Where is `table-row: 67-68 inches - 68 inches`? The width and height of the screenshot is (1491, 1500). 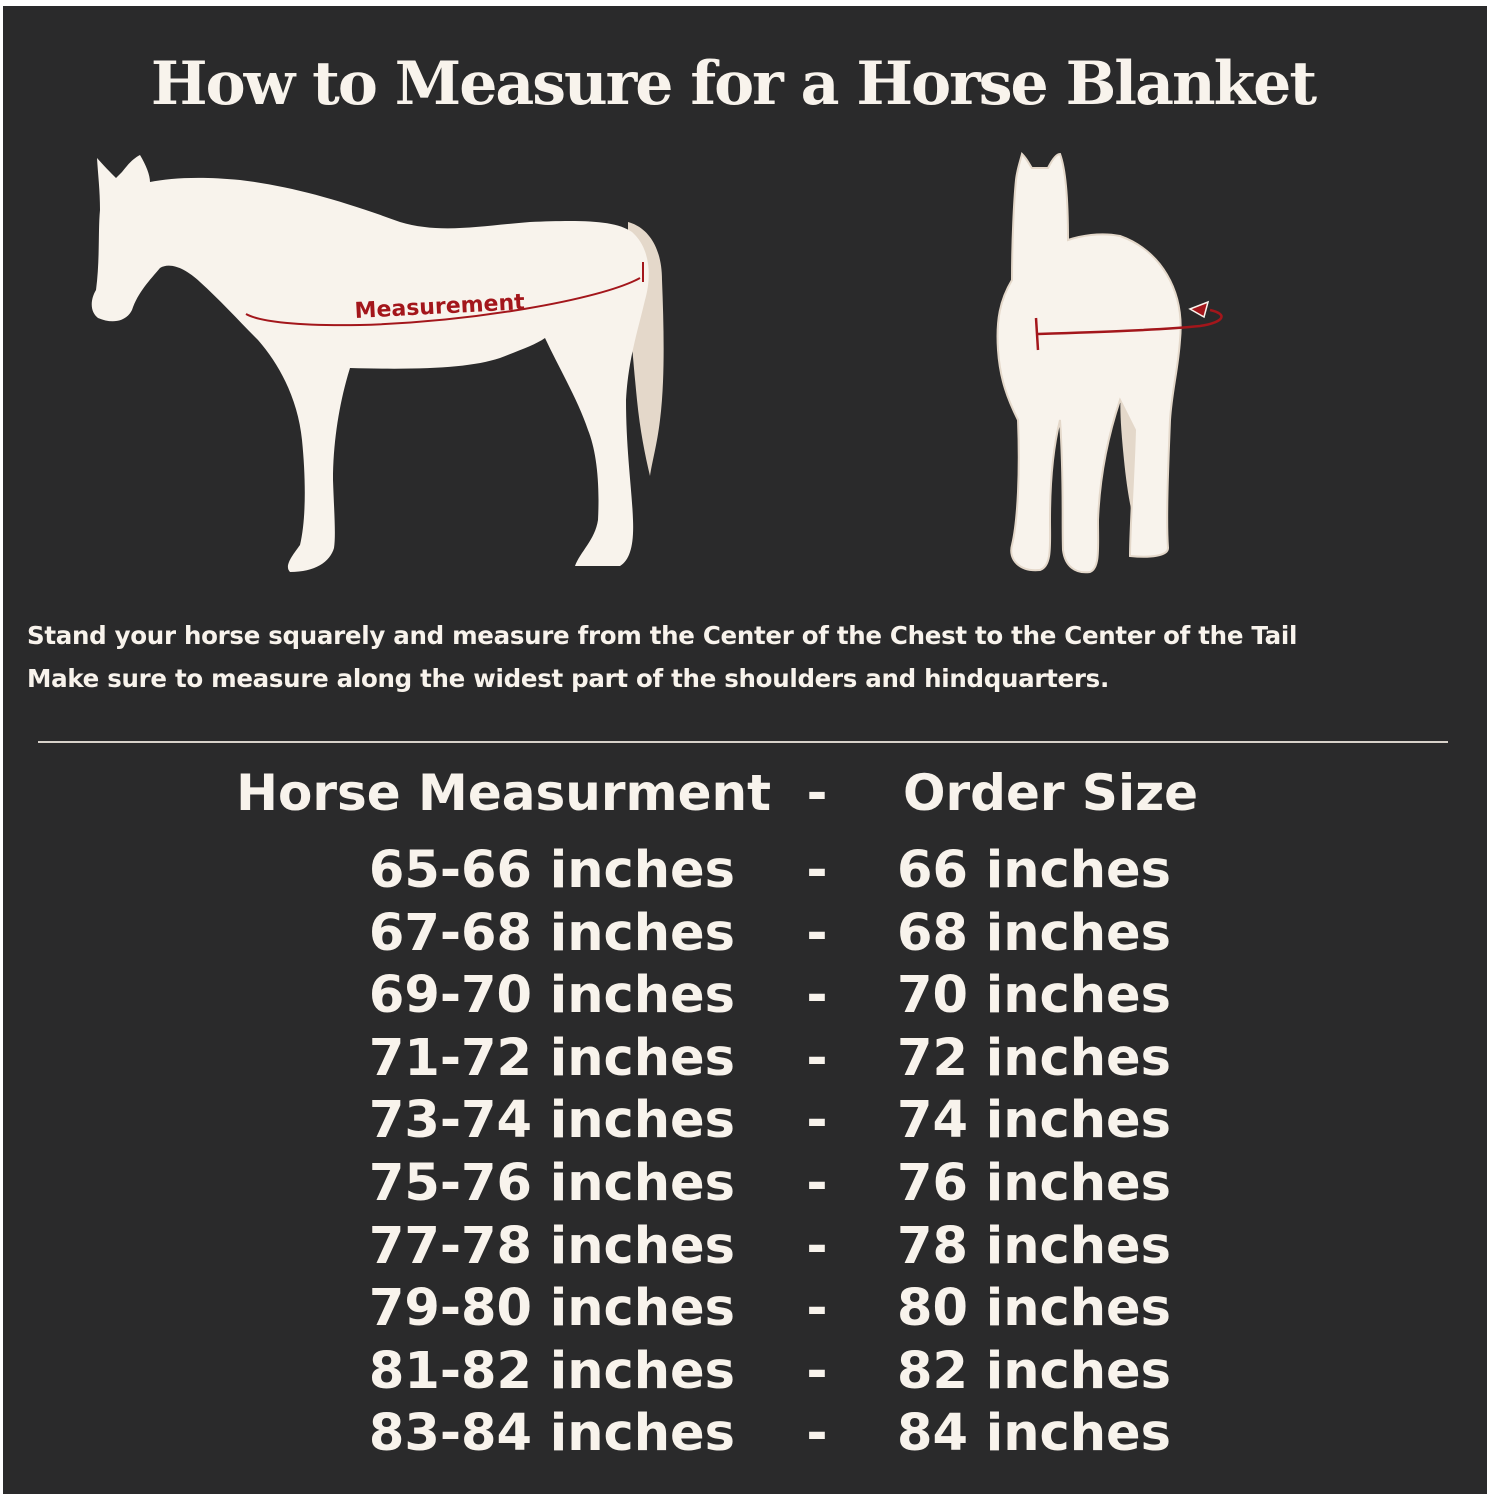 table-row: 67-68 inches - 68 inches is located at coordinates (745, 934).